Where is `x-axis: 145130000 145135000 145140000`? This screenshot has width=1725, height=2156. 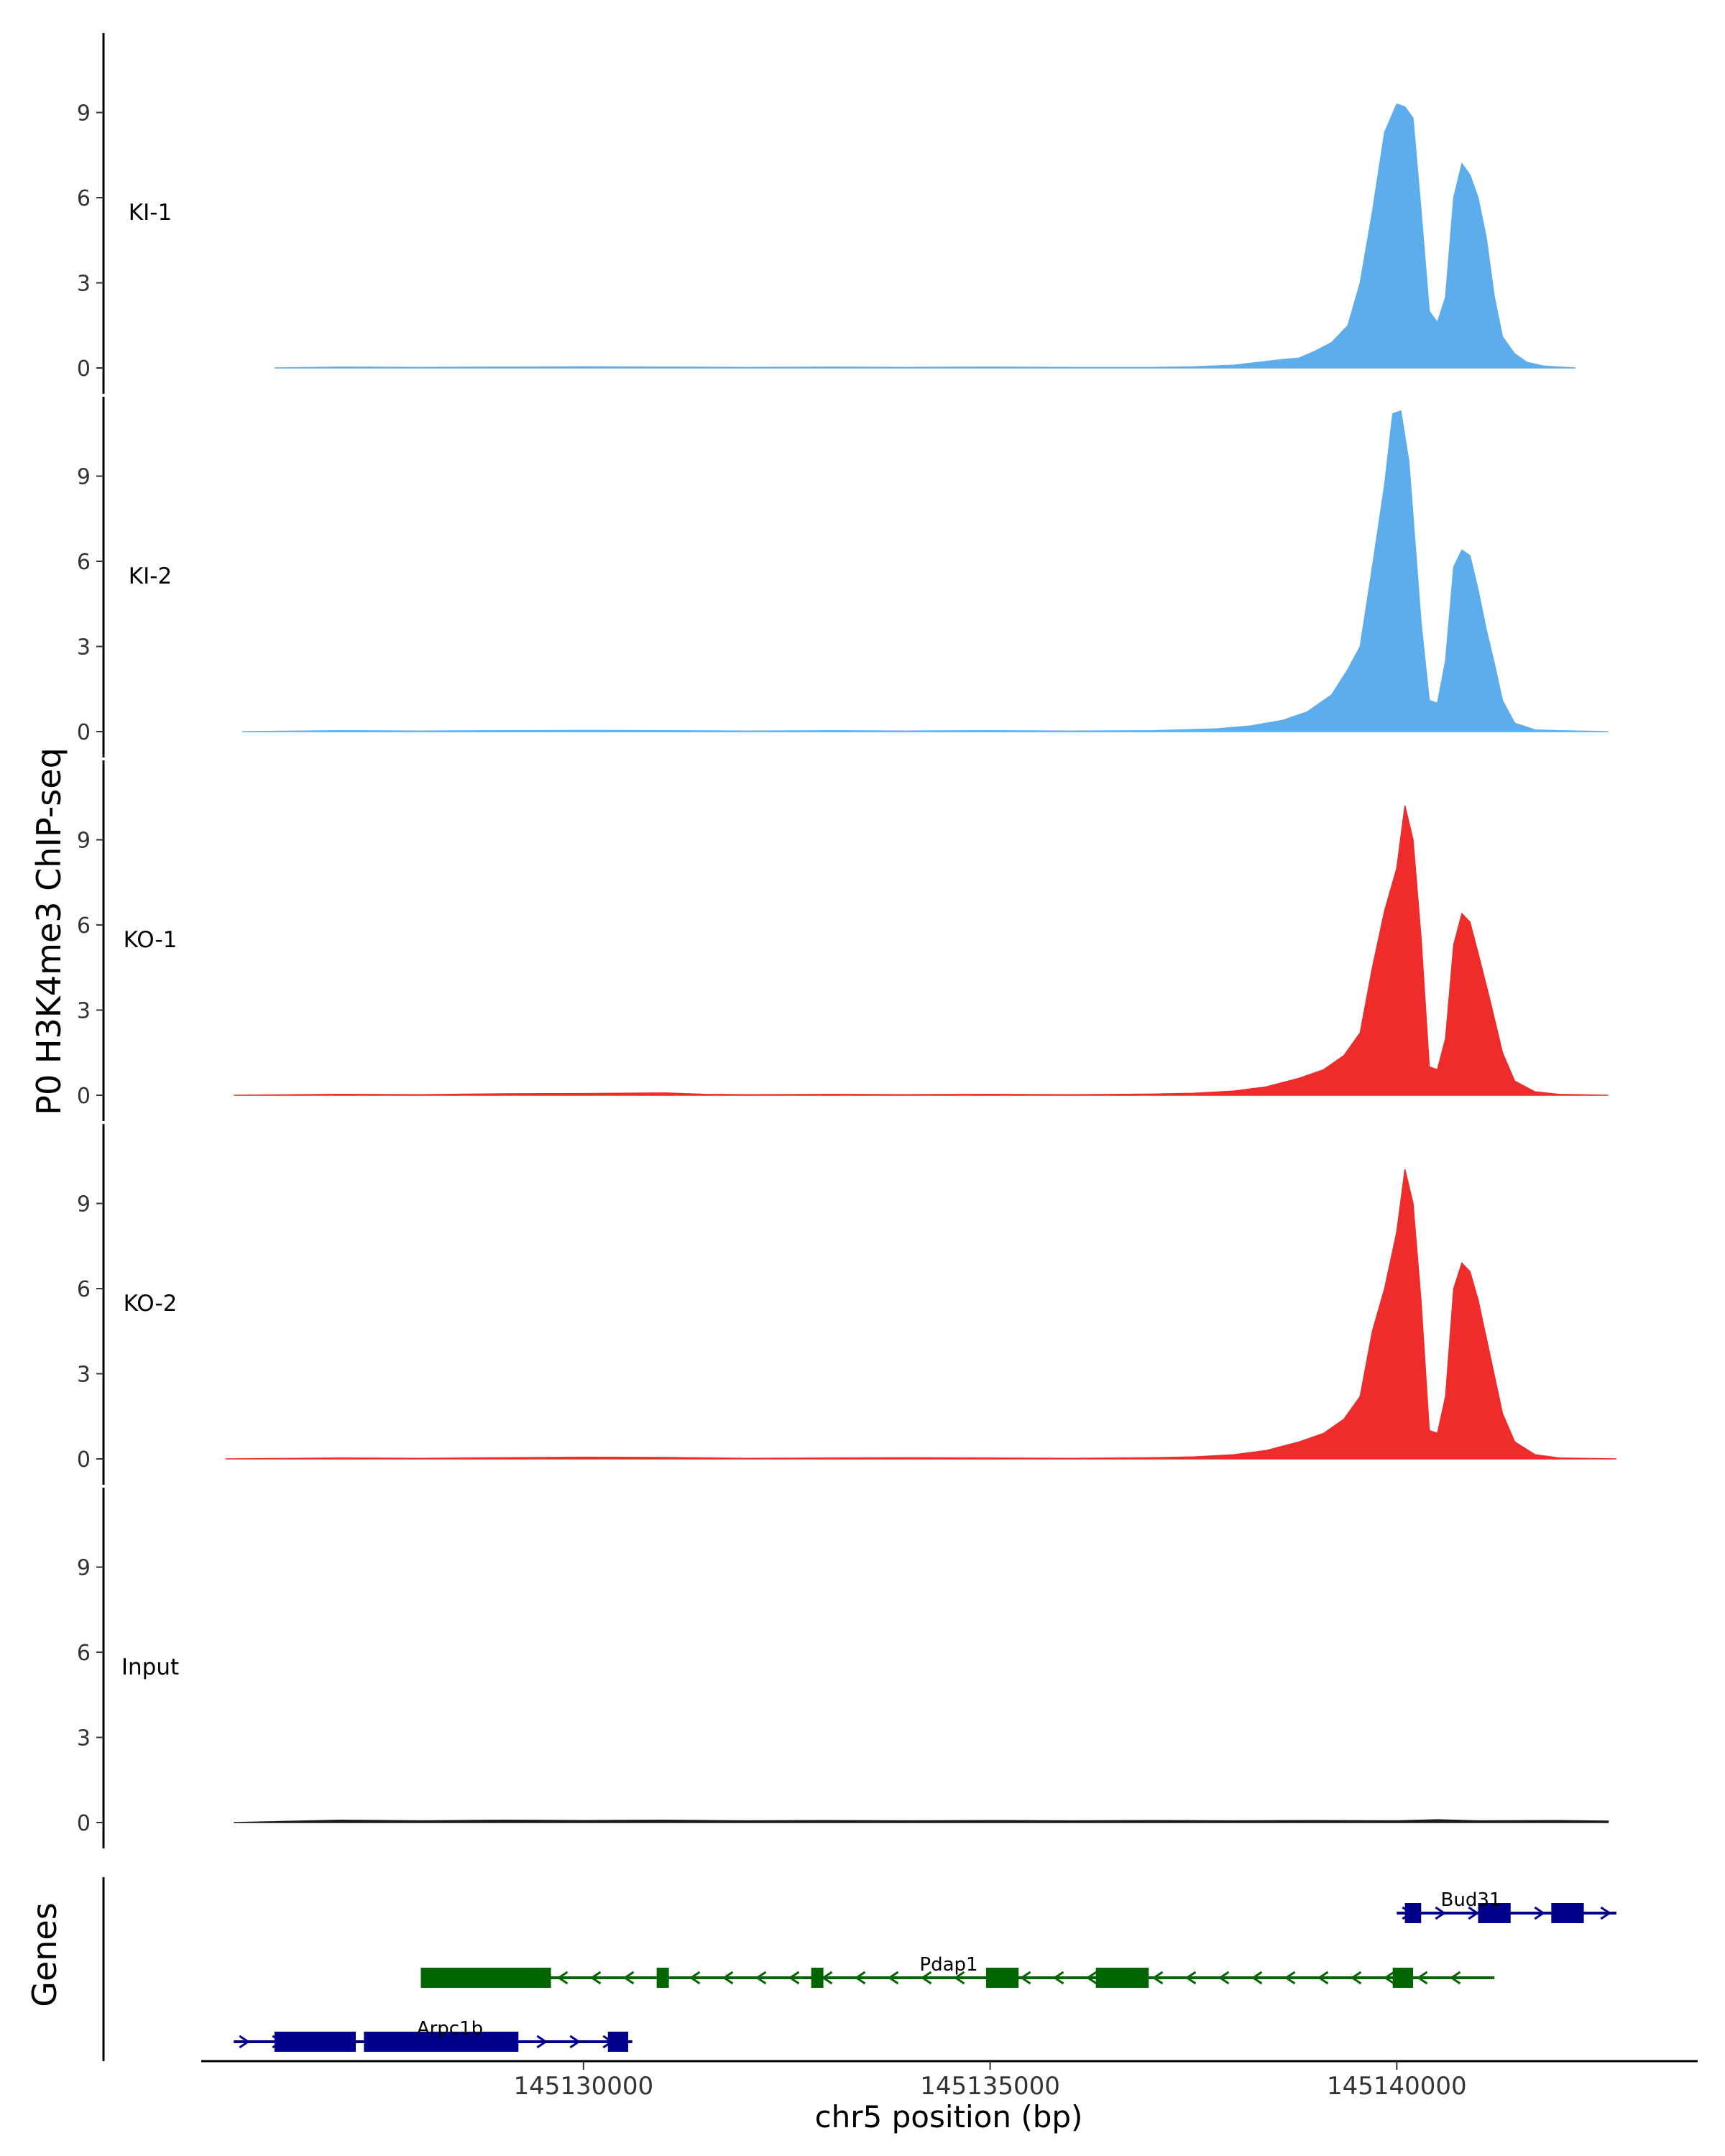 x-axis: 145130000 145135000 145140000 is located at coordinates (949, 2080).